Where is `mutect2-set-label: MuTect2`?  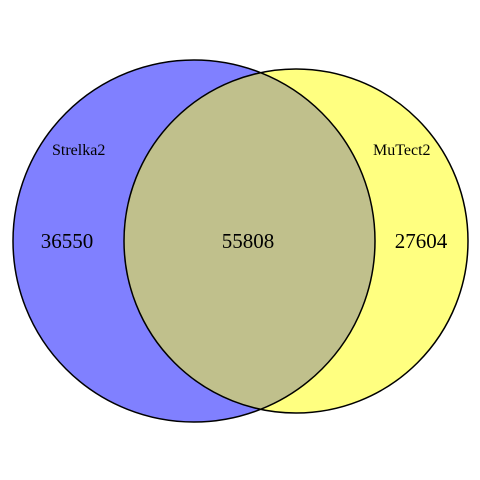 mutect2-set-label: MuTect2 is located at coordinates (402, 150).